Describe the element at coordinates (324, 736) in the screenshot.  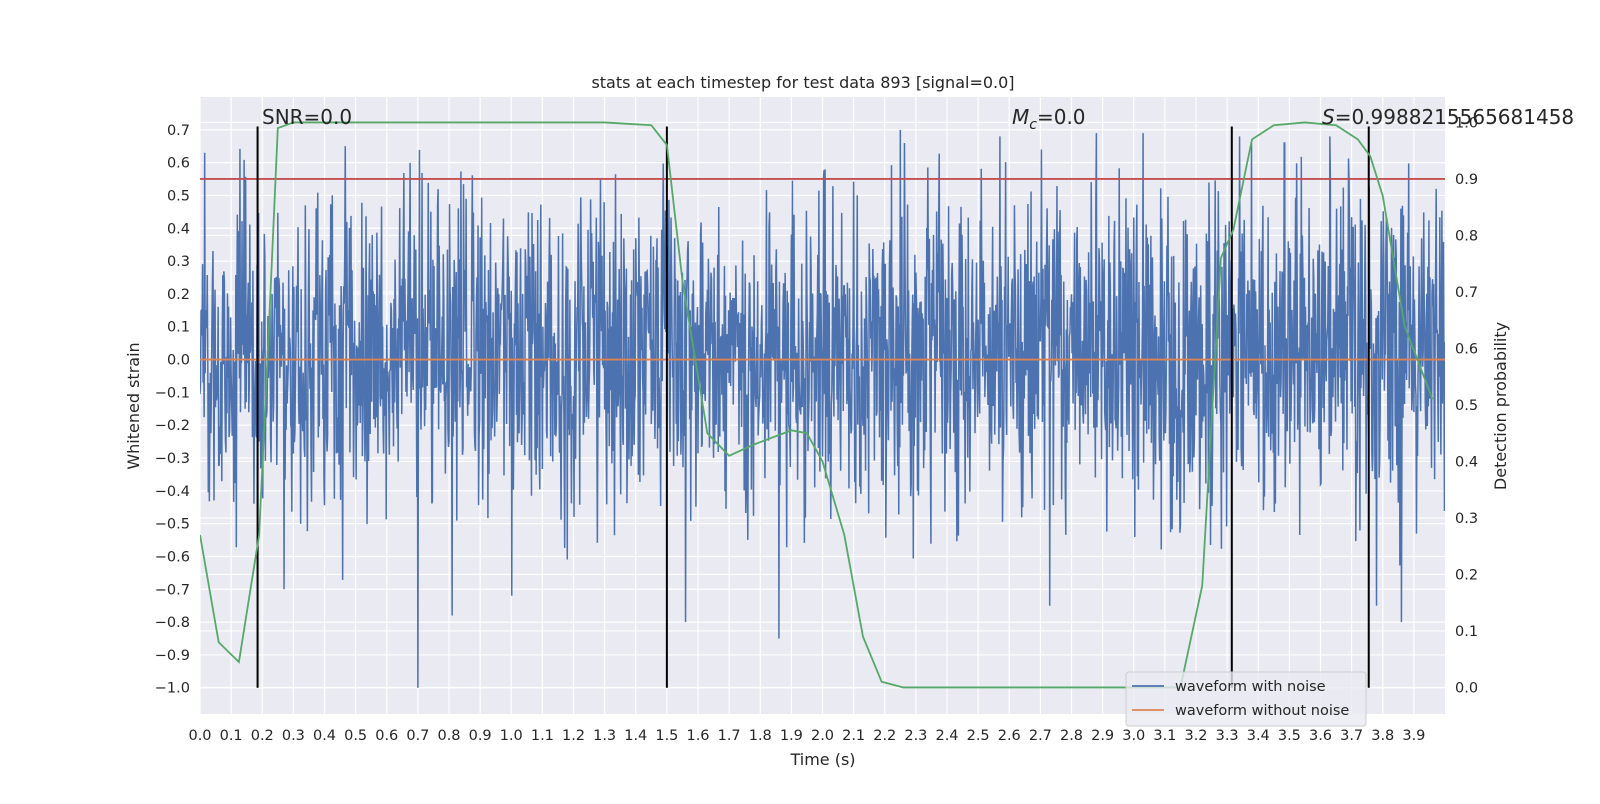
I see `x-tick-label: 0.4` at that location.